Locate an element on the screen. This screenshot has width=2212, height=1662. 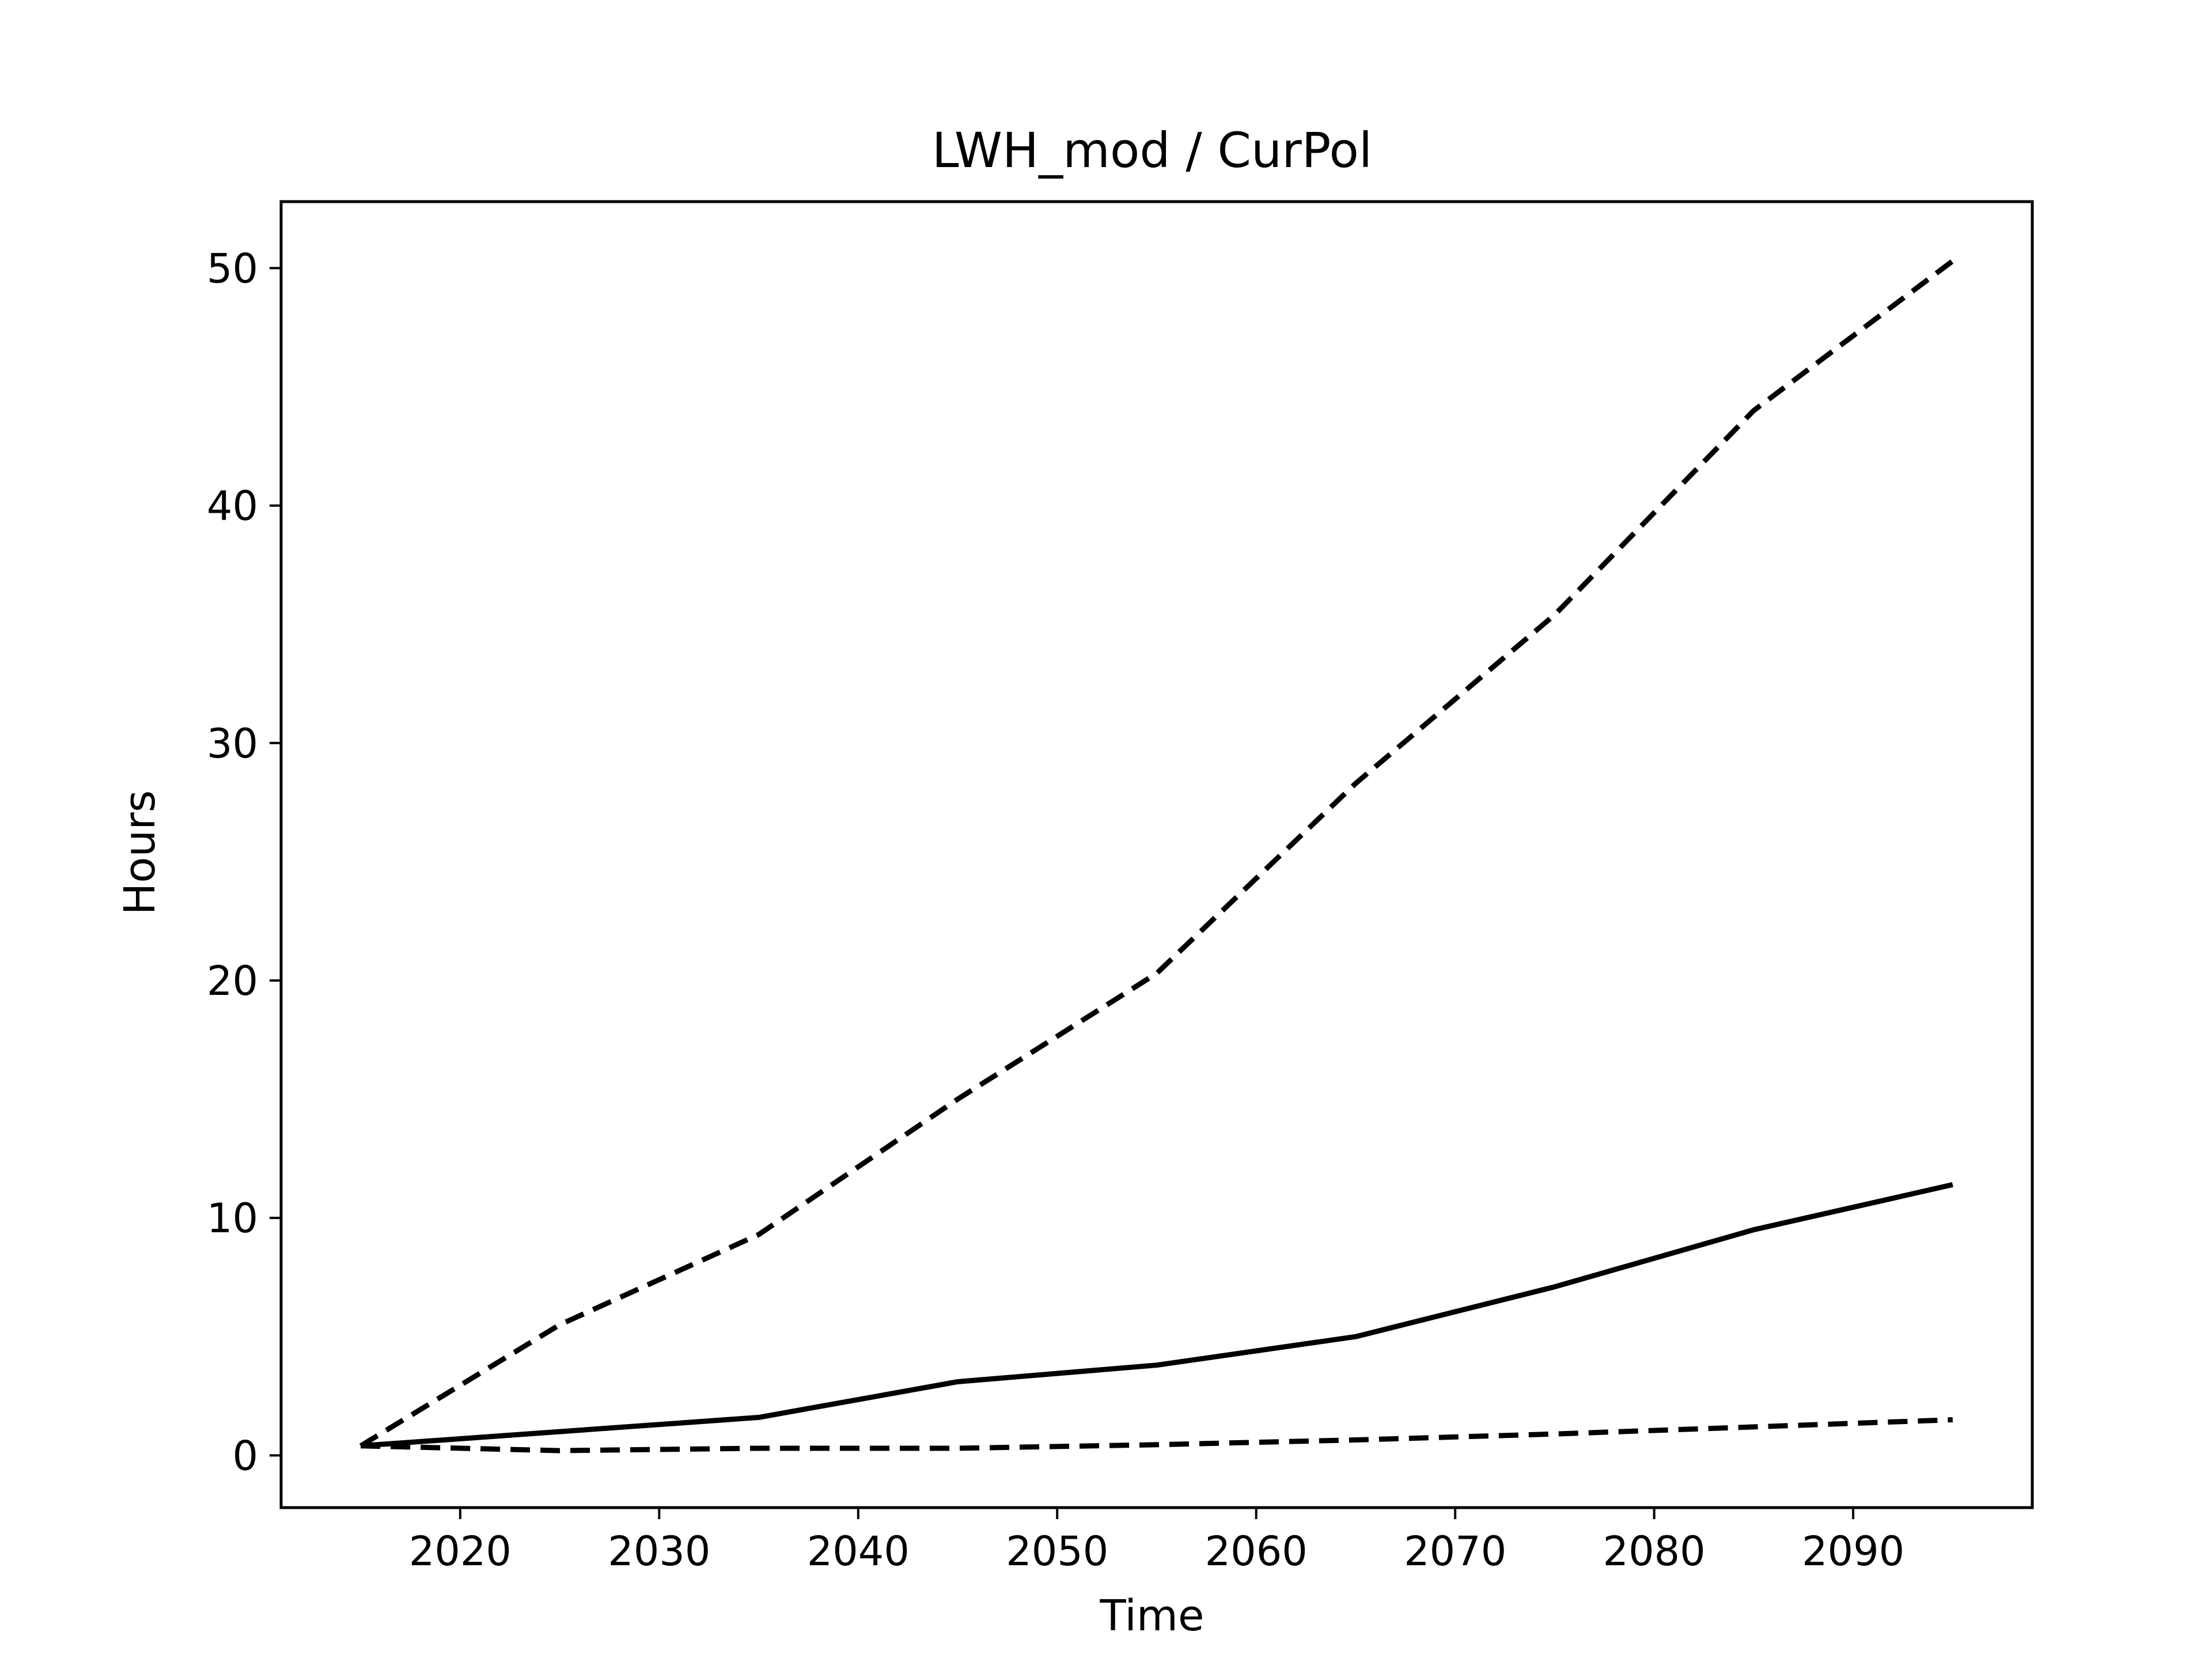
x-tick-label: 2080 is located at coordinates (1654, 1552).